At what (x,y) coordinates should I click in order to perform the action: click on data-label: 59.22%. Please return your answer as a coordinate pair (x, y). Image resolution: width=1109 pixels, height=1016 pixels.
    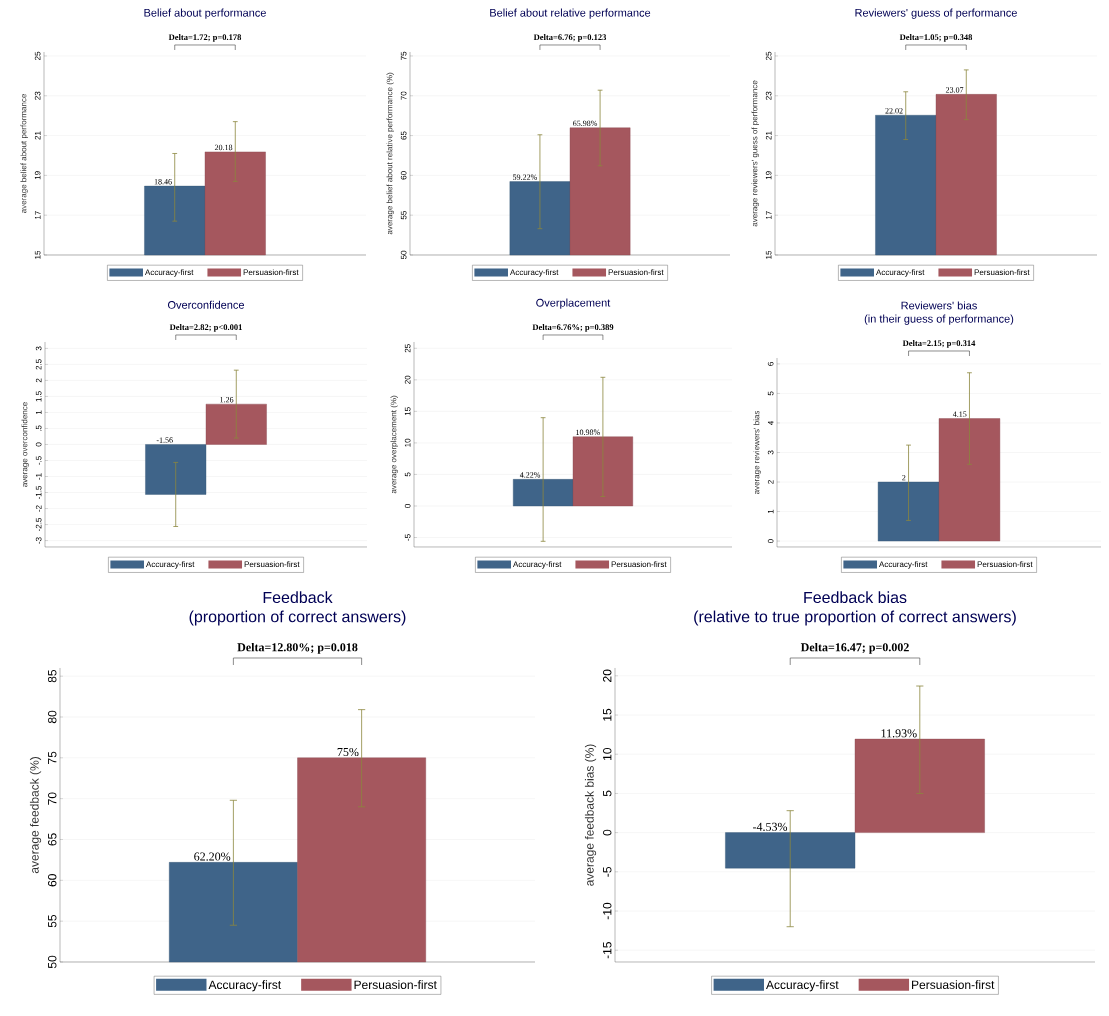
    Looking at the image, I should click on (525, 177).